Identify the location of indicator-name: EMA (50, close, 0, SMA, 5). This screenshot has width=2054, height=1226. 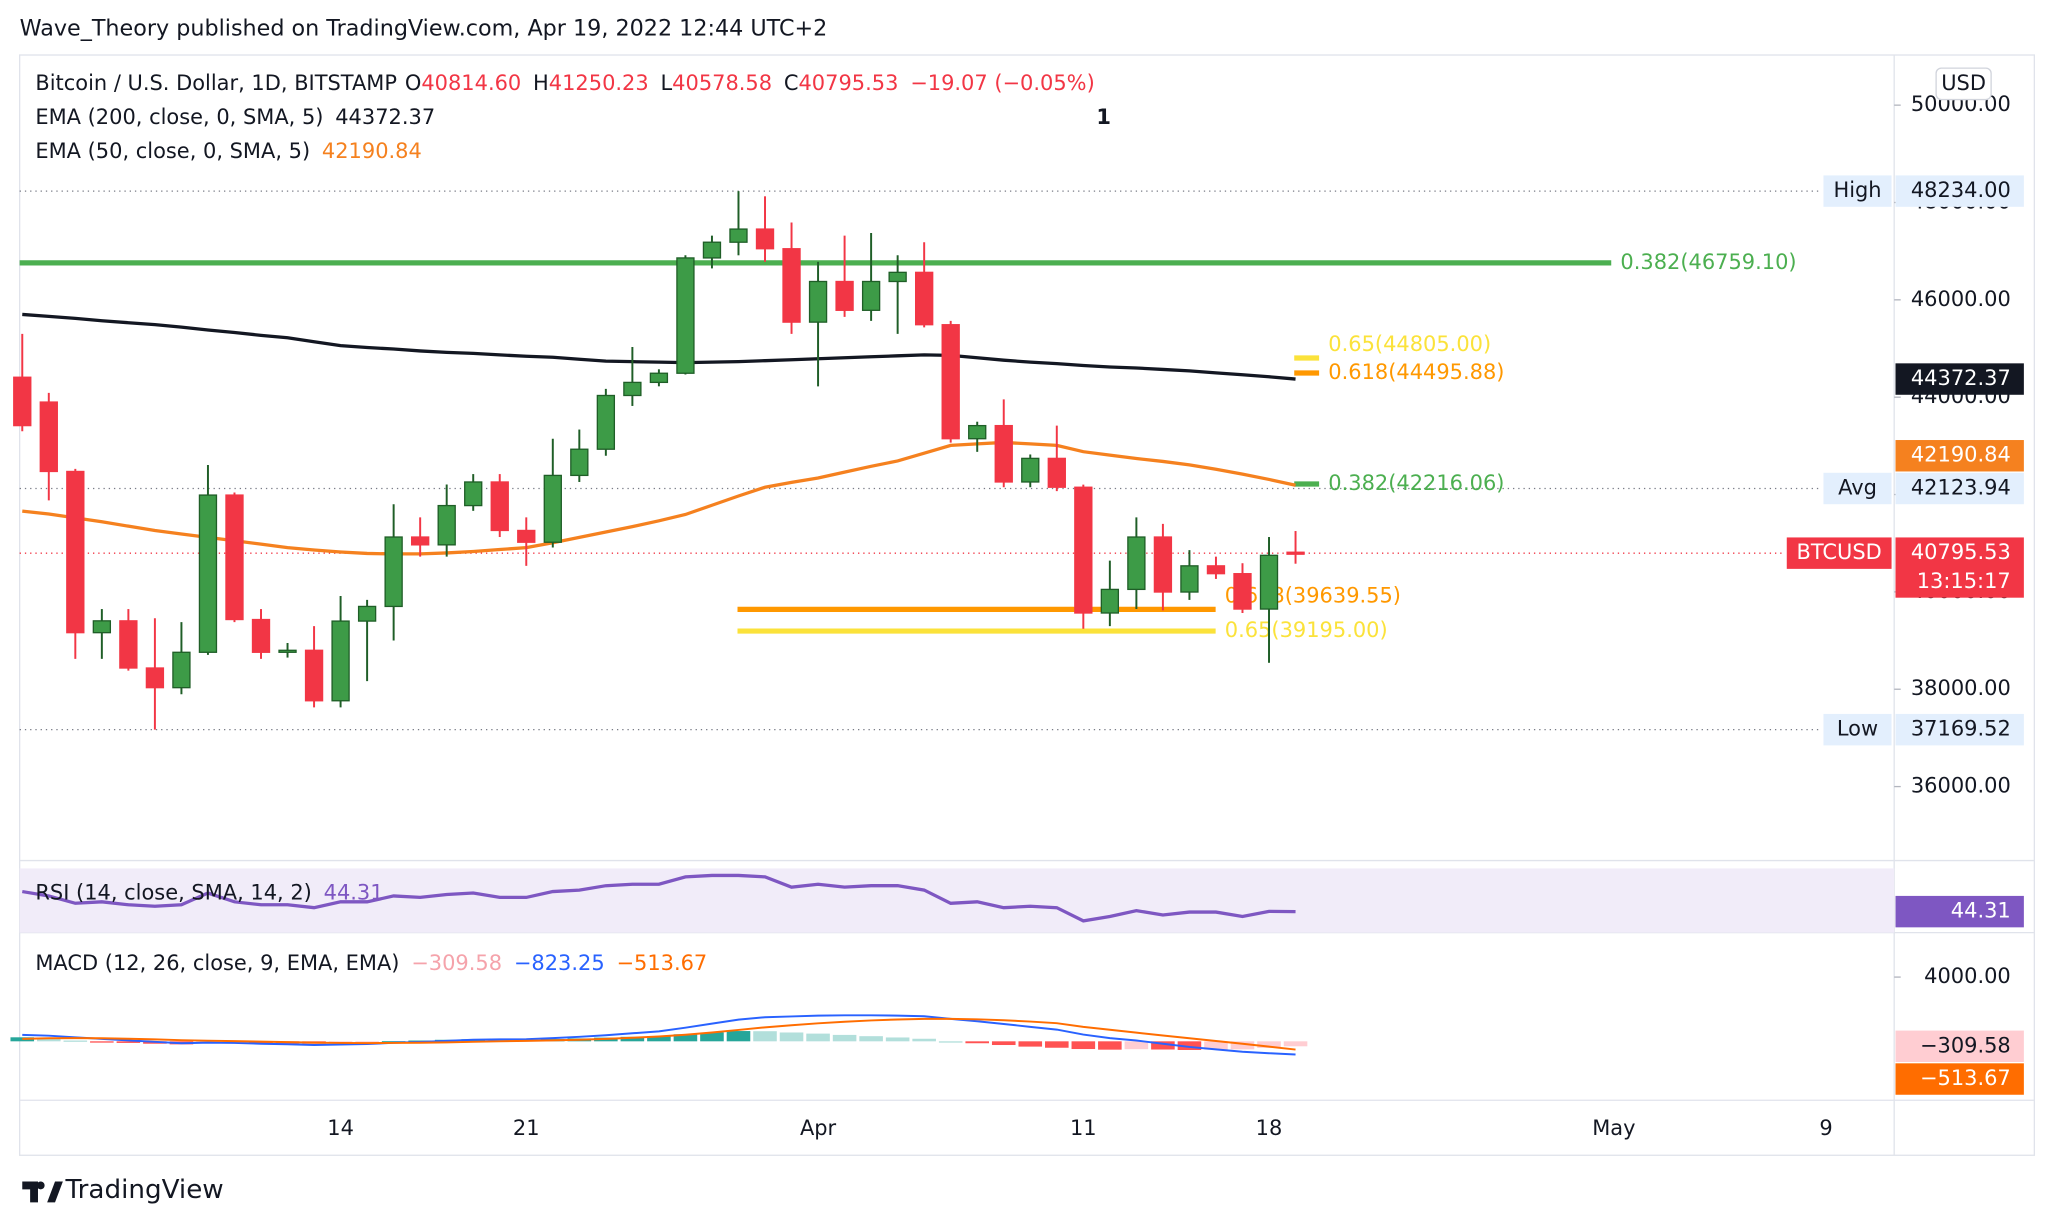
(172, 151).